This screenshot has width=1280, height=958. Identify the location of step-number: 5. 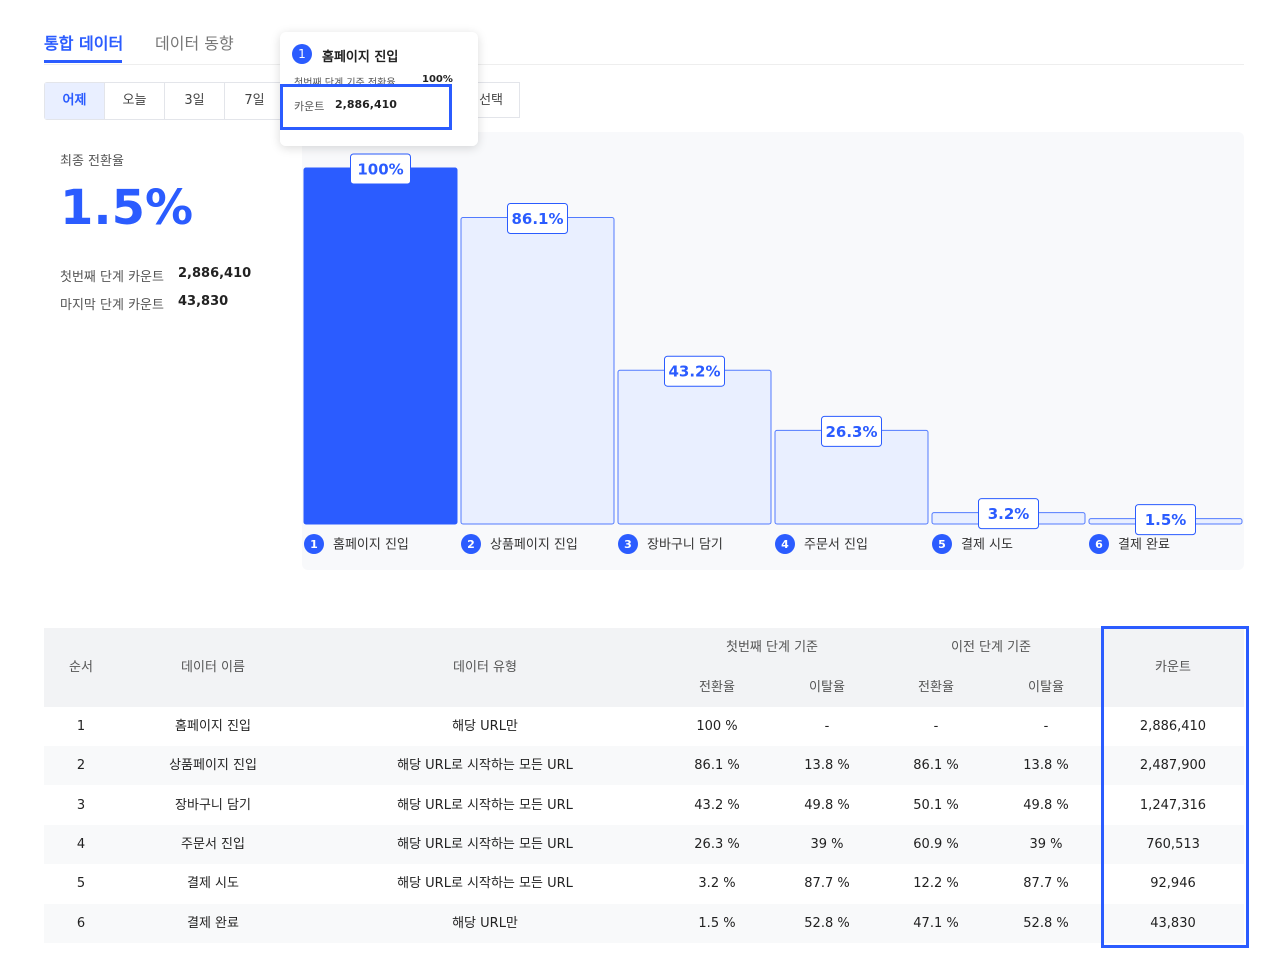
(942, 544).